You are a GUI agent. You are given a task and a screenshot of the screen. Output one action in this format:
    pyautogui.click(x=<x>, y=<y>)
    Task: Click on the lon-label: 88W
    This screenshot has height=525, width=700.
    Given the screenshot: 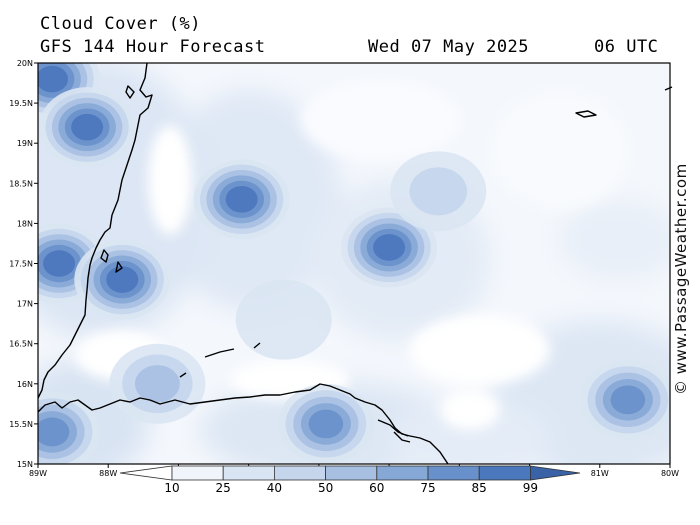 What is the action you would take?
    pyautogui.click(x=108, y=473)
    